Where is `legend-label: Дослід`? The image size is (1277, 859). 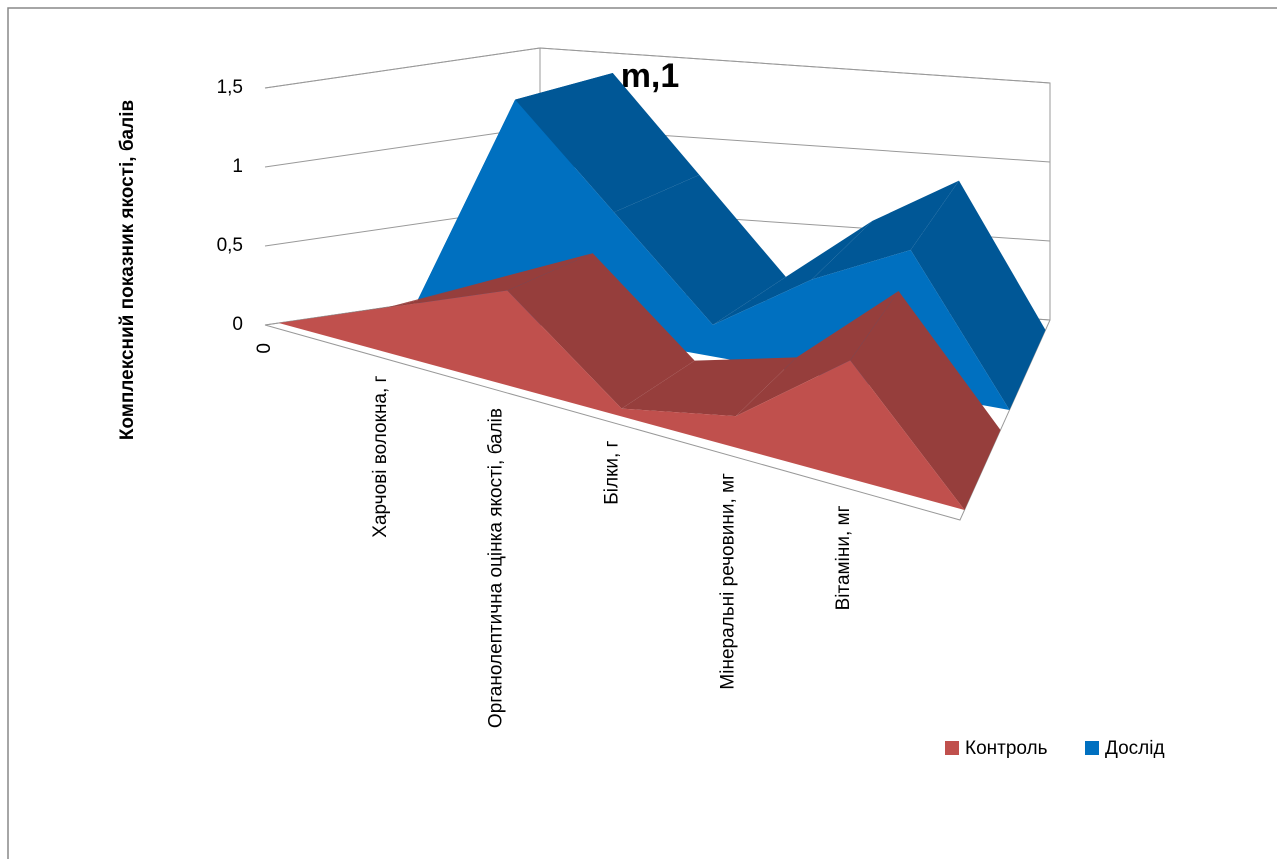
legend-label: Дослід is located at coordinates (1135, 748).